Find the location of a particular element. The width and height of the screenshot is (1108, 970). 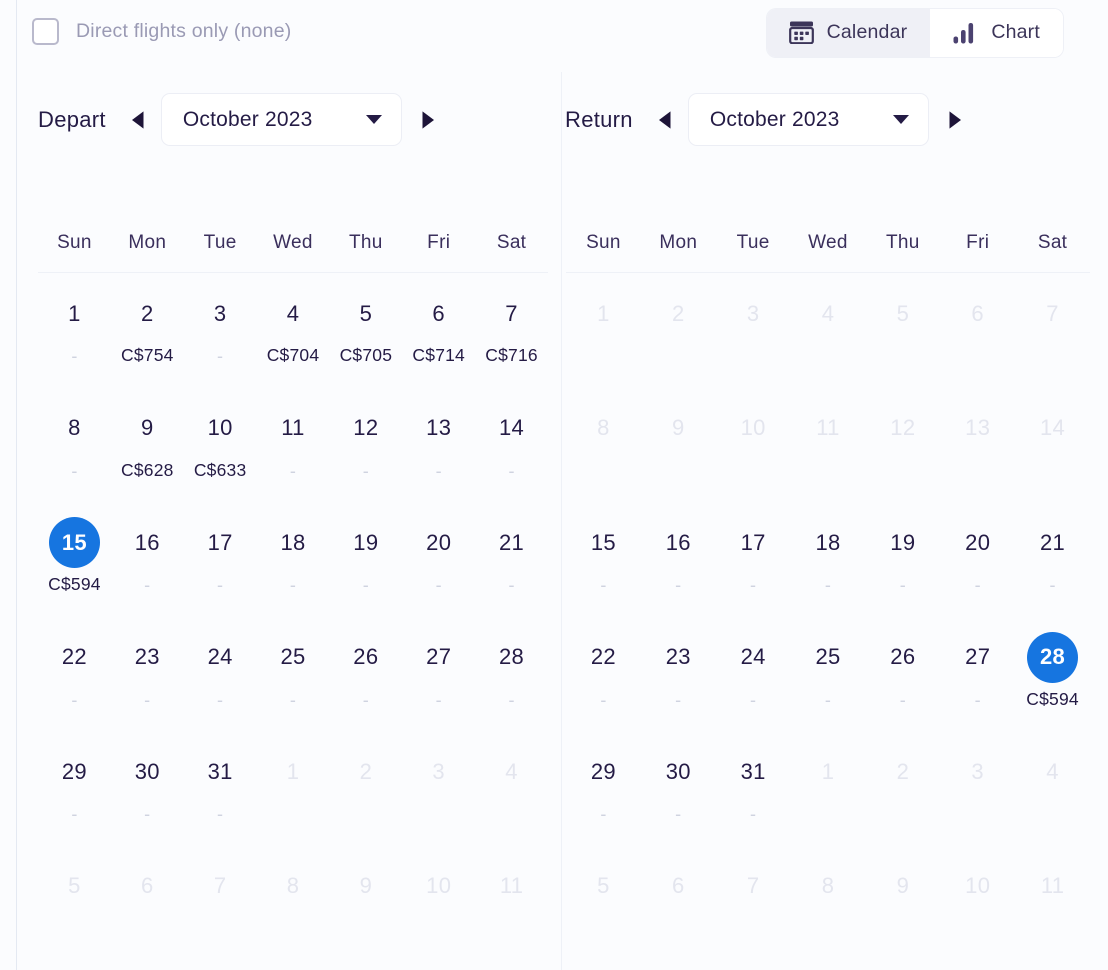

day-cell: 6 C$714 is located at coordinates (438, 337).